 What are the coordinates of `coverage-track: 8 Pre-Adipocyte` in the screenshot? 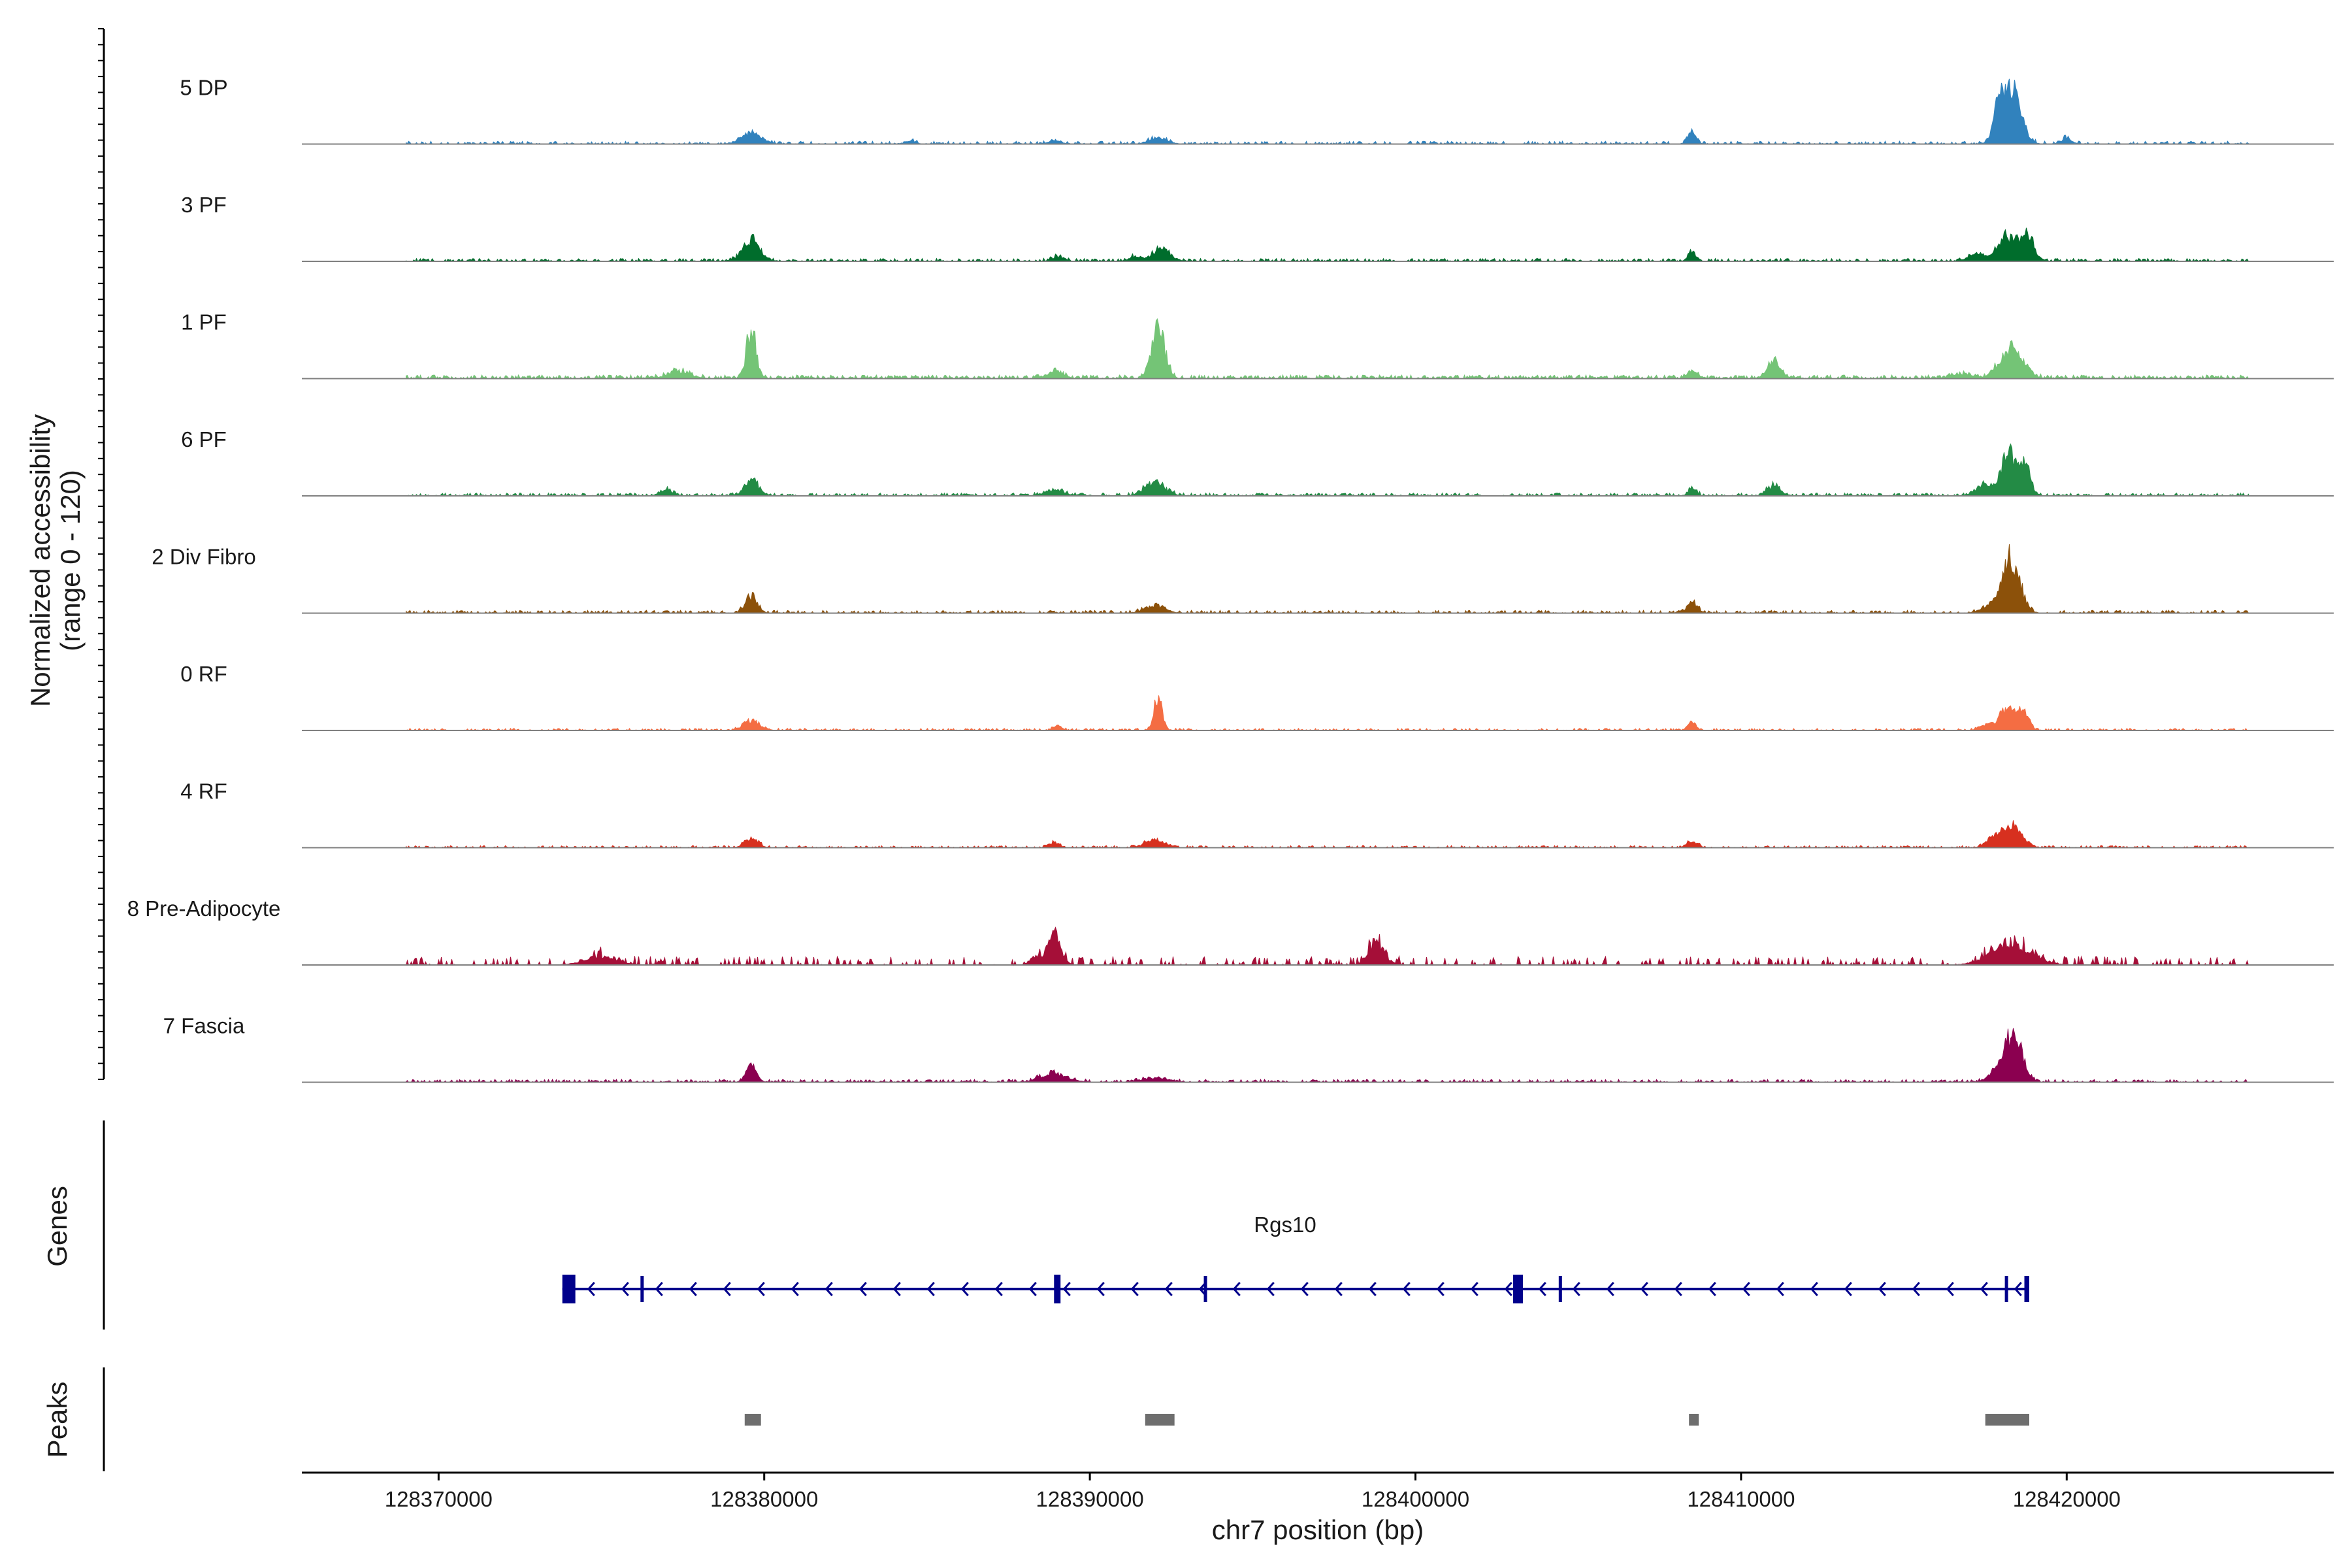 It's located at (1230, 931).